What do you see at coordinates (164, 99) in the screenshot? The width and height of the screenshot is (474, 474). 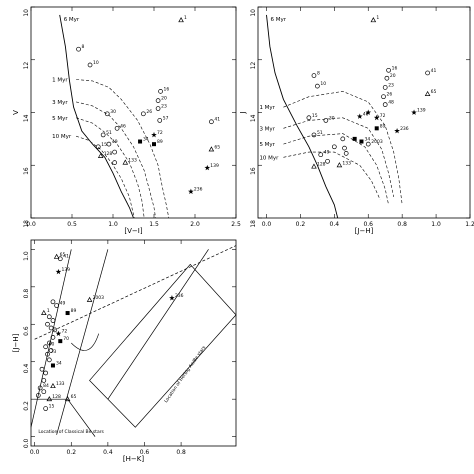 I see `point-label: 20` at bounding box center [164, 99].